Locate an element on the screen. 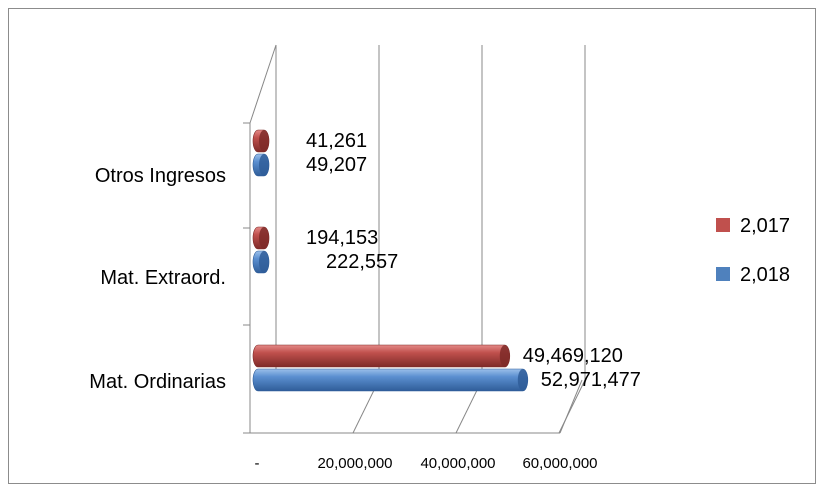 This screenshot has width=822, height=490. data-label-2-018-mat-extraord: 222,557 is located at coordinates (362, 262).